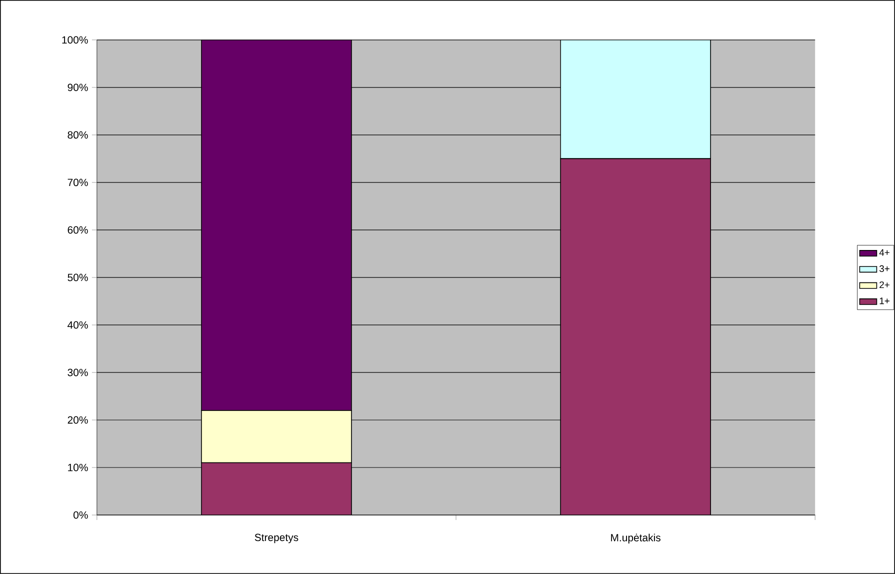 The width and height of the screenshot is (895, 574). Describe the element at coordinates (885, 284) in the screenshot. I see `legend-label: 2+` at that location.